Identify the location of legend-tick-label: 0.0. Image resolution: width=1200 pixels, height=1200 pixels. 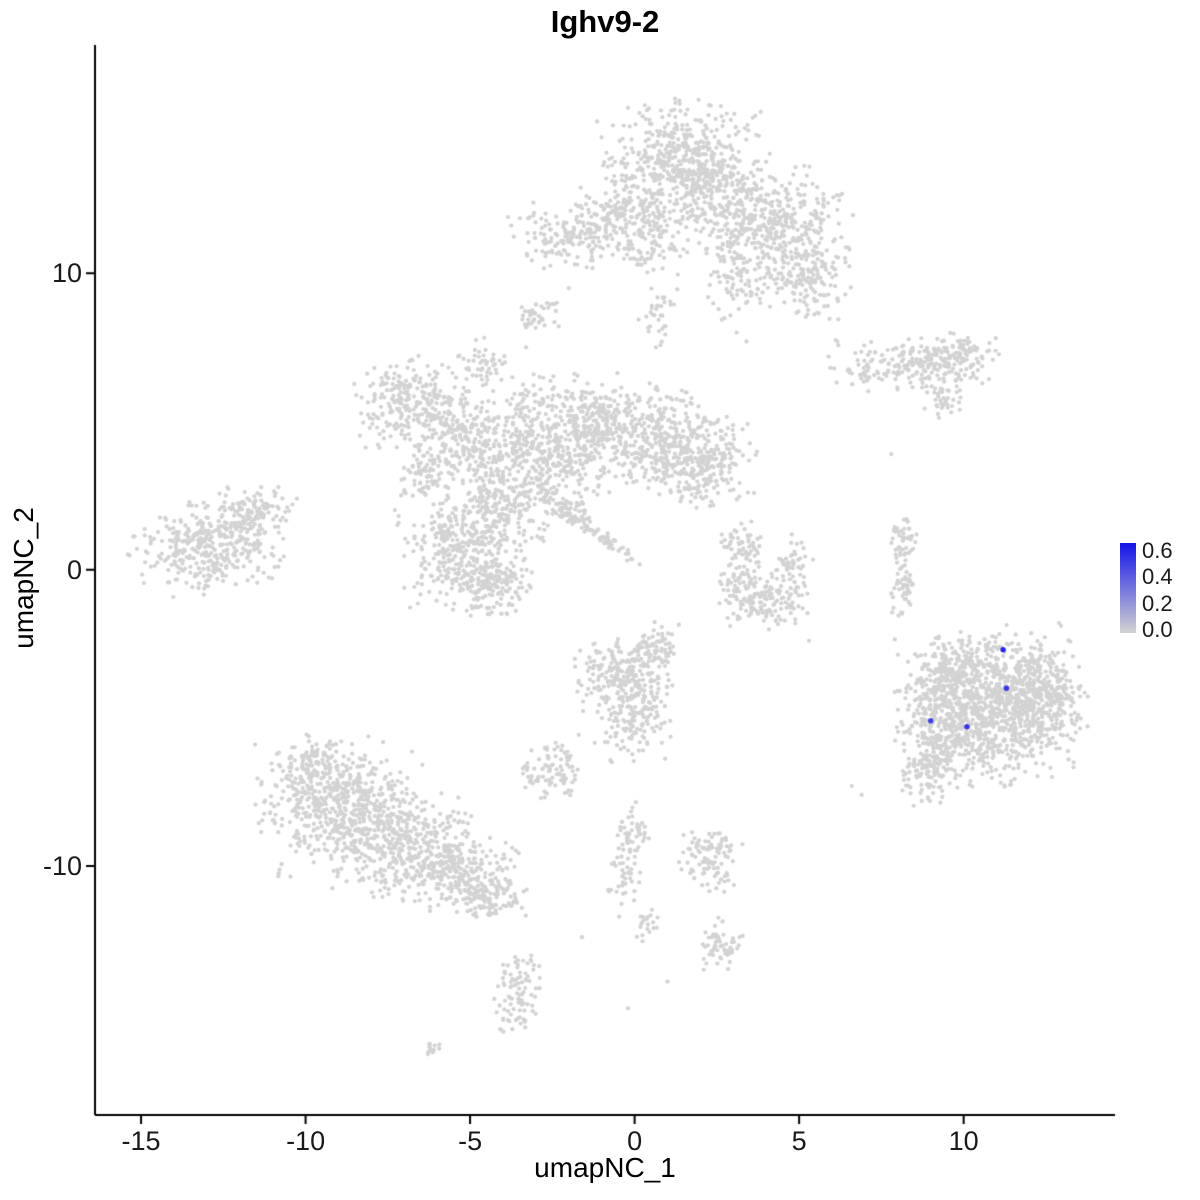
(1157, 630).